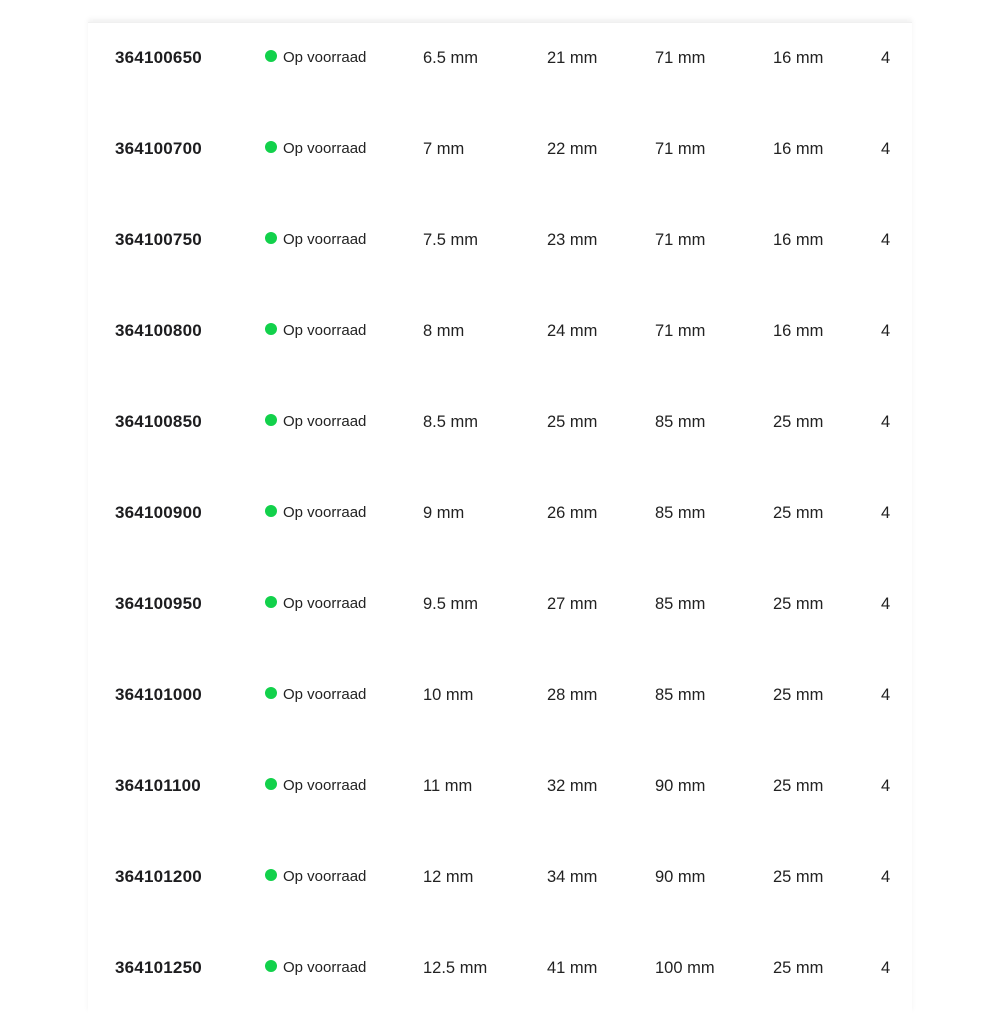 The width and height of the screenshot is (1000, 1013). Describe the element at coordinates (444, 331) in the screenshot. I see `diameter: 8 mm` at that location.